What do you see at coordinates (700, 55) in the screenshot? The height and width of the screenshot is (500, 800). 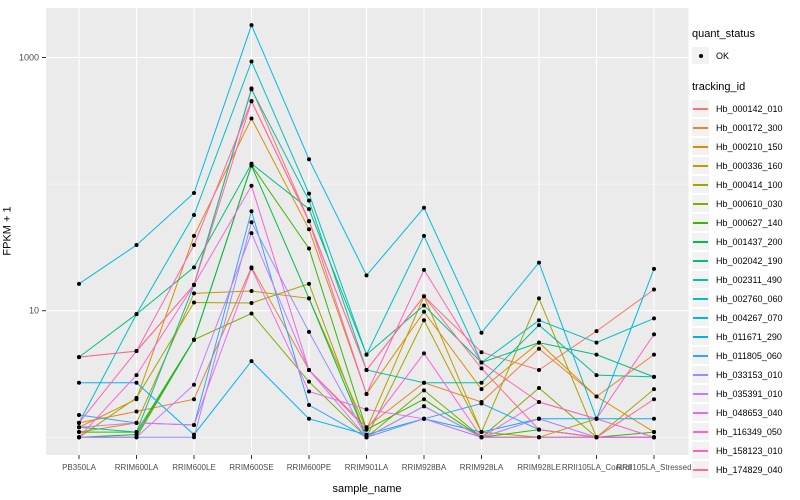 I see `point-marker-icon` at bounding box center [700, 55].